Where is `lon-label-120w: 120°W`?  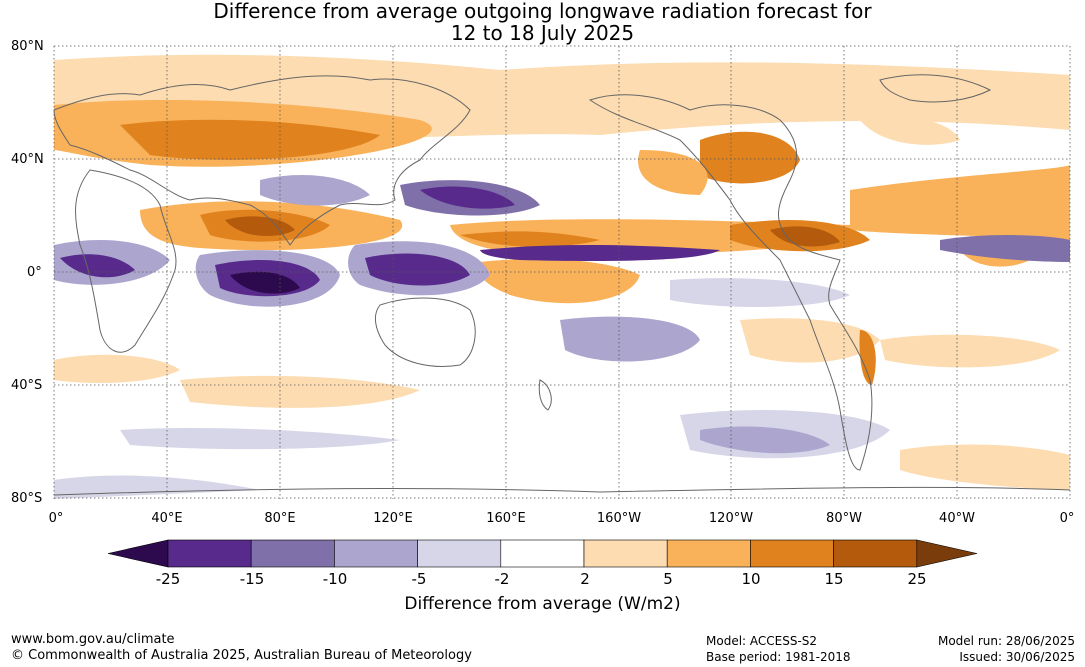 lon-label-120w: 120°W is located at coordinates (731, 518).